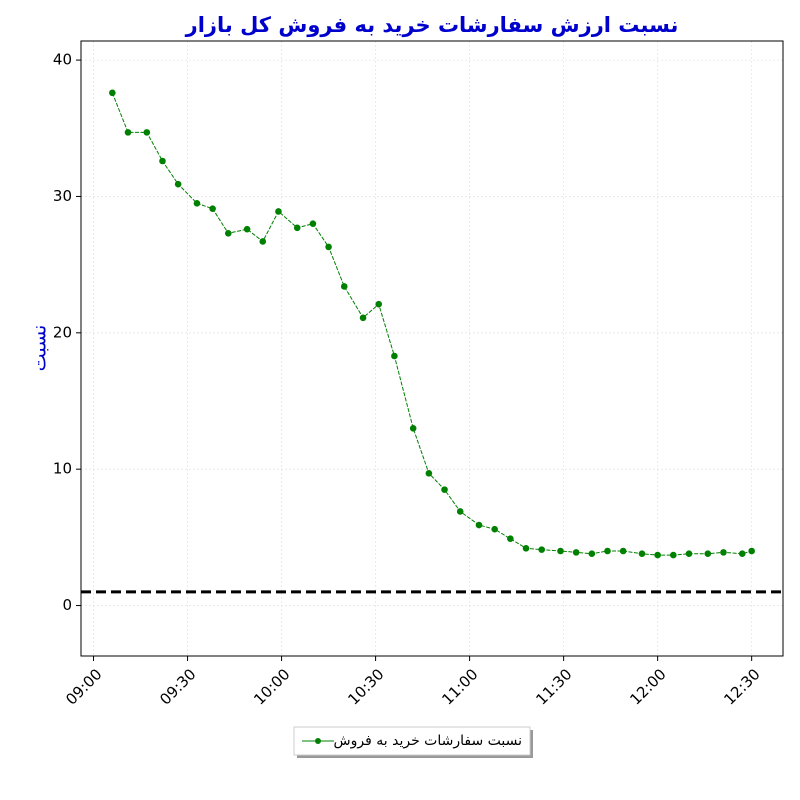  I want to click on y-tick-label: 30, so click(62, 196).